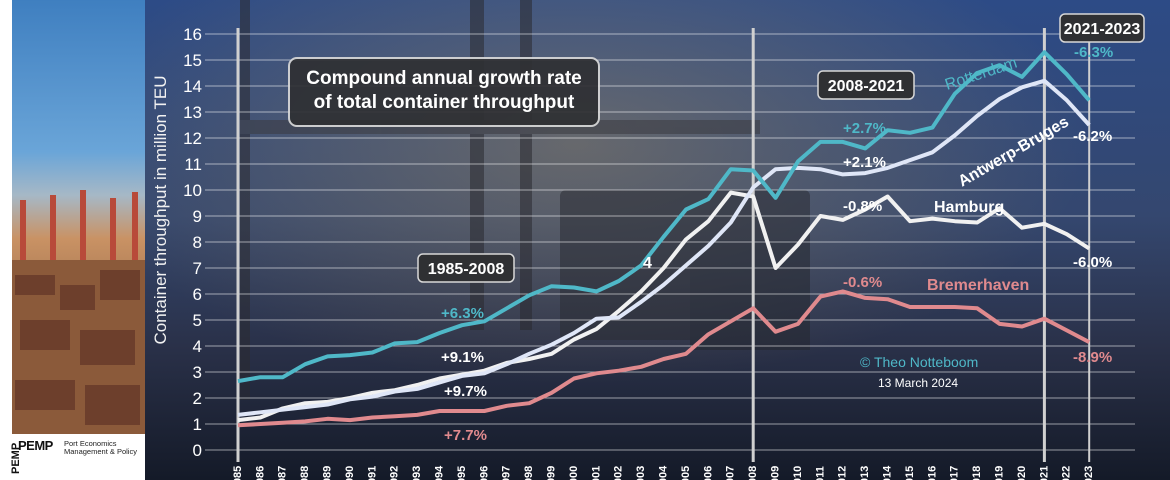 The image size is (1170, 480). Describe the element at coordinates (238, 473) in the screenshot. I see `x-tick-label: 1985` at that location.